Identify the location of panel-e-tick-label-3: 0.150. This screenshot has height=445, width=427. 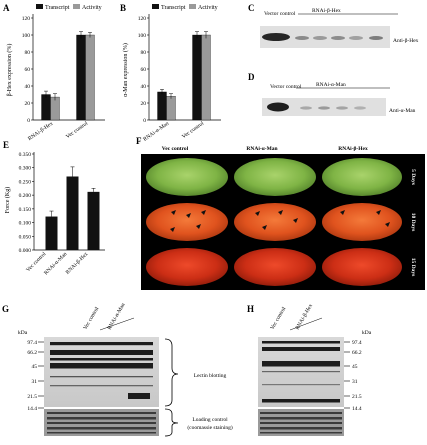
(25, 210).